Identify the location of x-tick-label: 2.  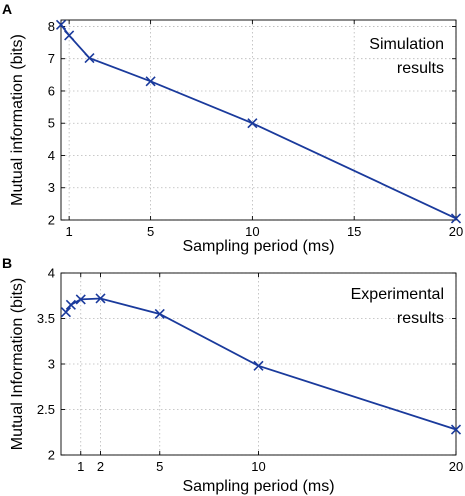
(100, 466).